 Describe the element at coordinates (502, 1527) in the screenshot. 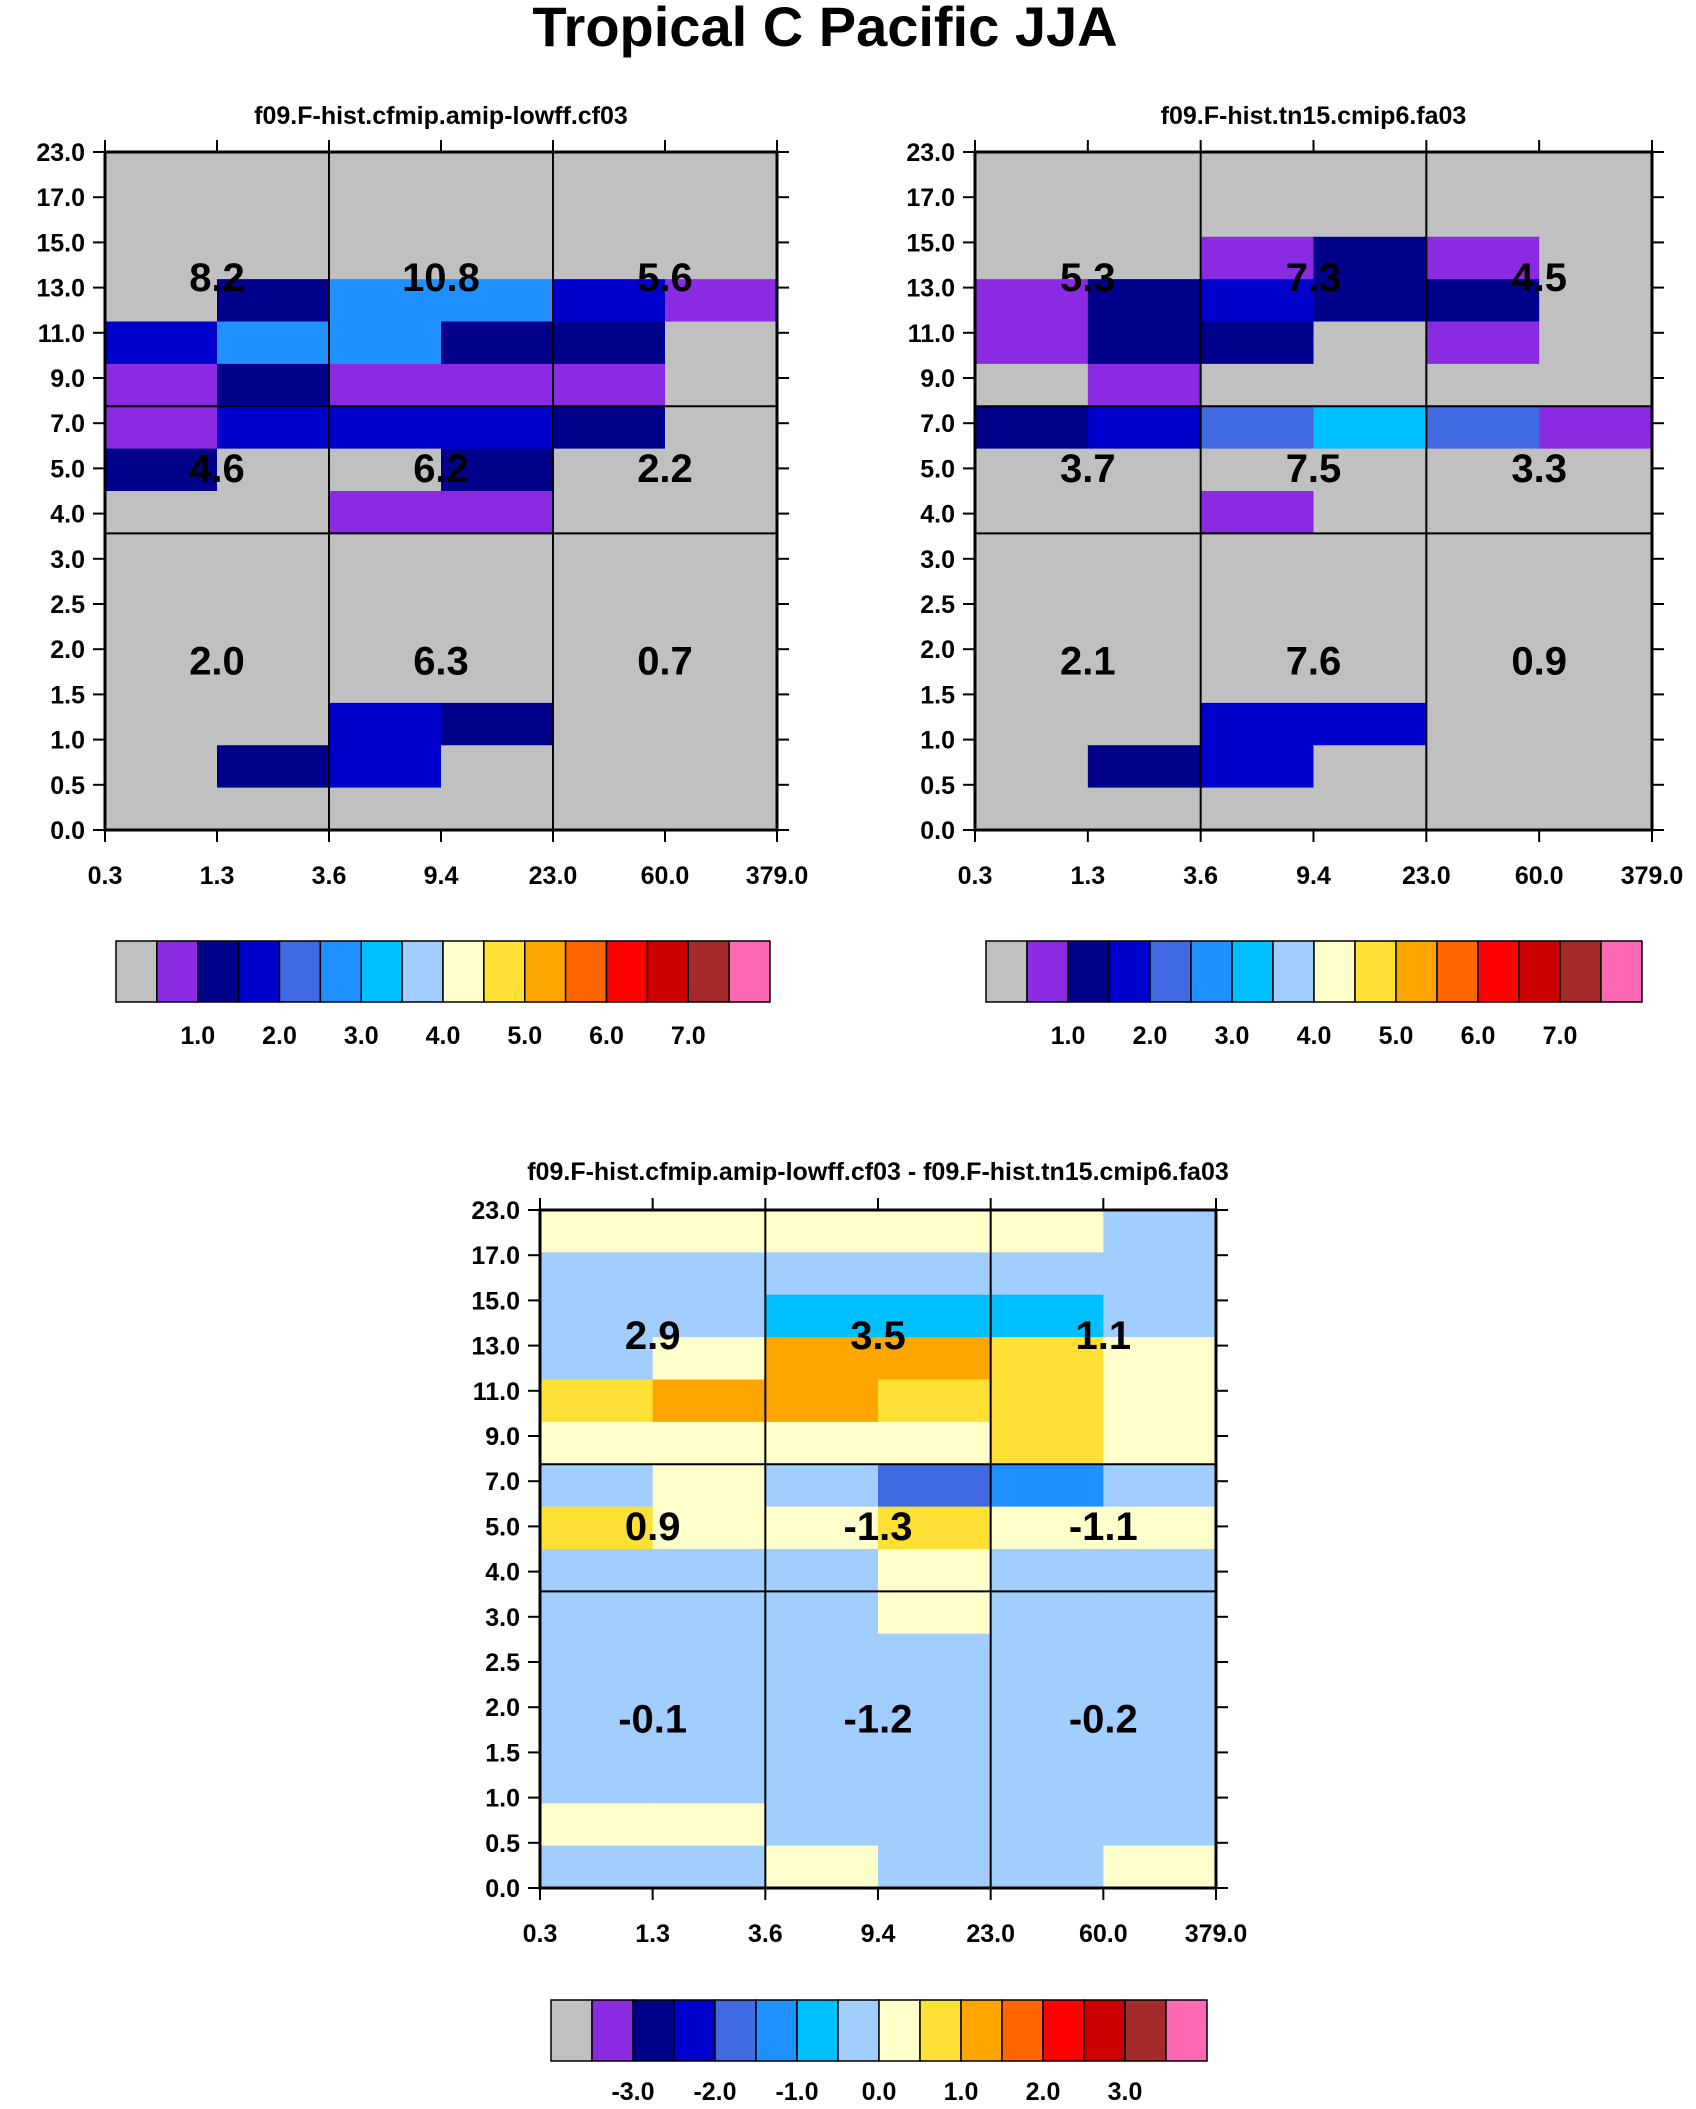

I see `y-tick-label: 5.0` at that location.